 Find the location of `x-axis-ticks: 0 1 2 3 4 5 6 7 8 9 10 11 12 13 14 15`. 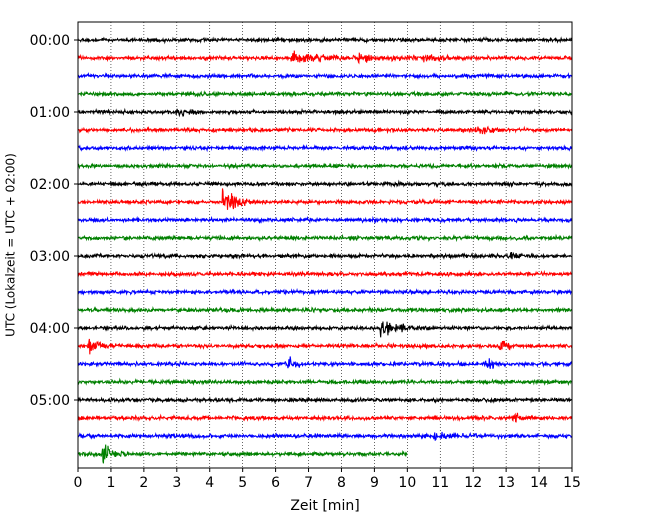

x-axis-ticks: 0 1 2 3 4 5 6 7 8 9 10 11 12 13 14 15 is located at coordinates (327, 479).